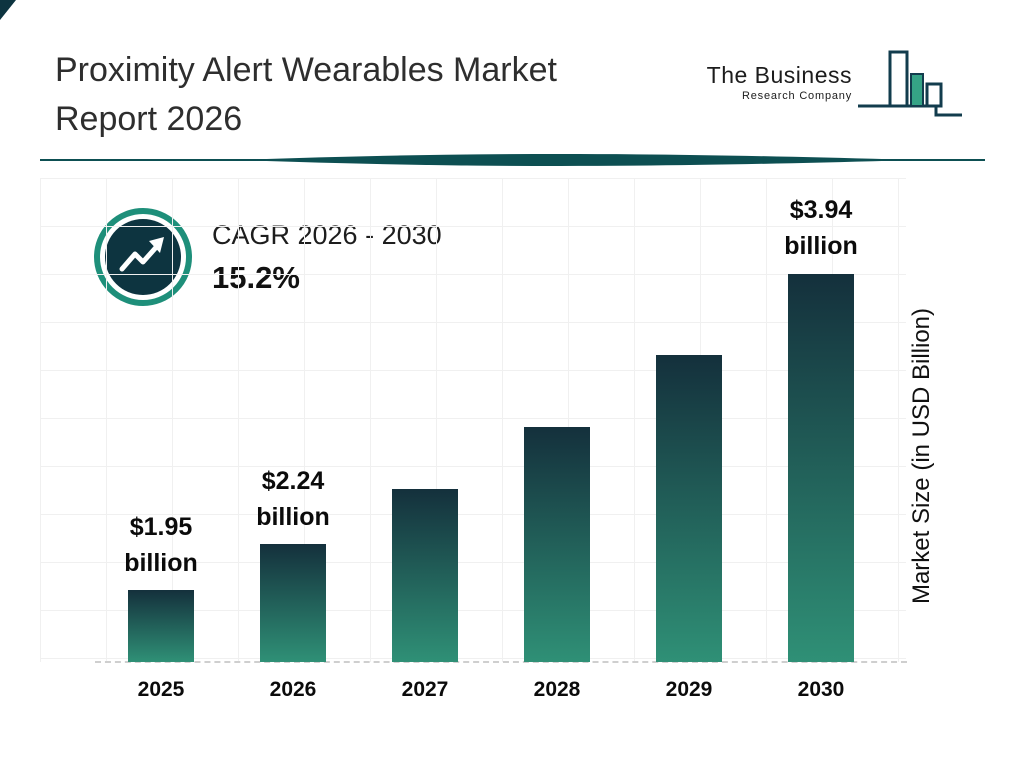 The image size is (1024, 768). I want to click on bar-value-amount: $3.94, so click(821, 210).